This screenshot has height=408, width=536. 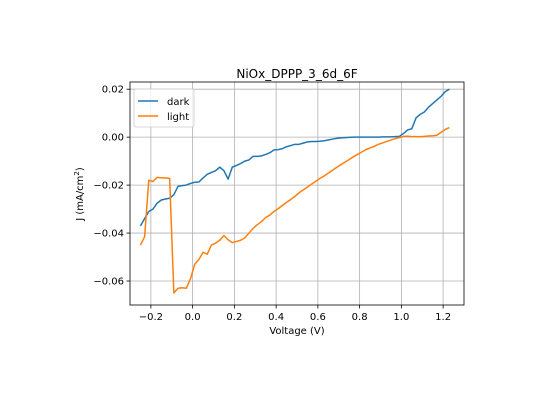 What do you see at coordinates (108, 234) in the screenshot?
I see `y-tick-label: −0.04` at bounding box center [108, 234].